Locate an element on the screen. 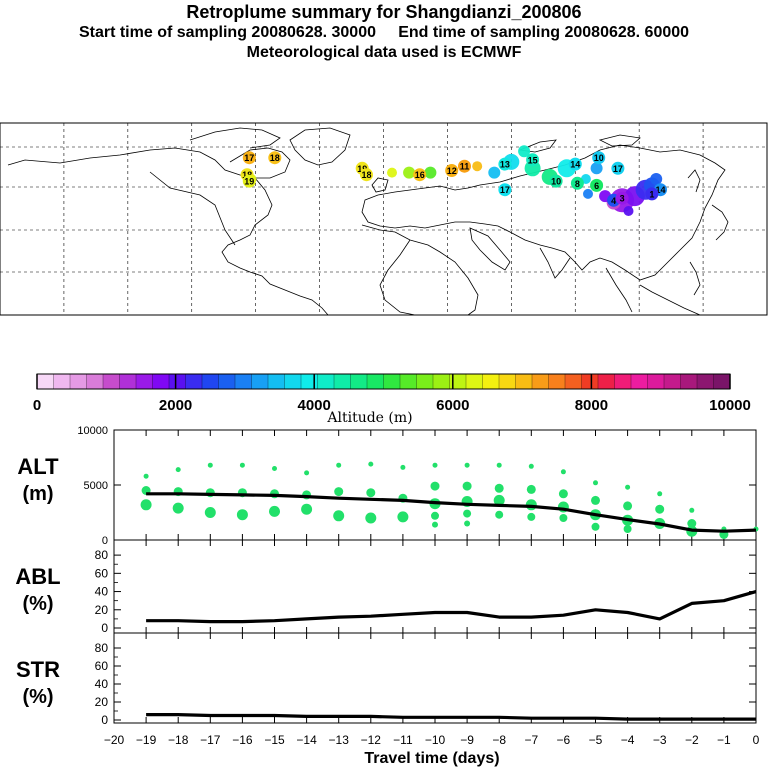 The height and width of the screenshot is (768, 768). x-axis-label: Travel time (days) is located at coordinates (431, 758).